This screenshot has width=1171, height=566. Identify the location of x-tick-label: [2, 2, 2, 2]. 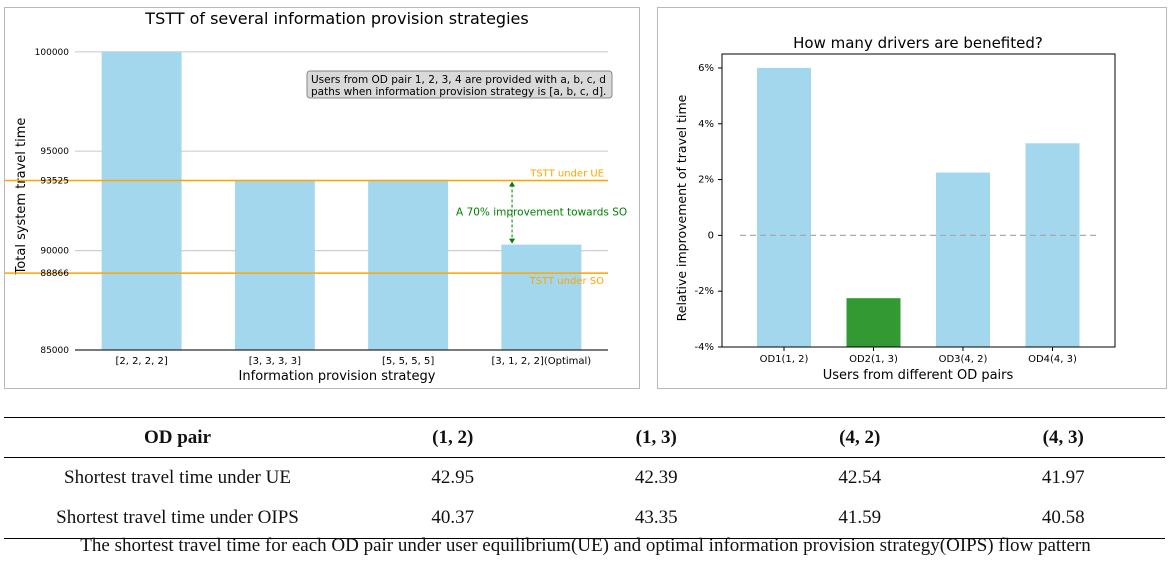
(141, 361).